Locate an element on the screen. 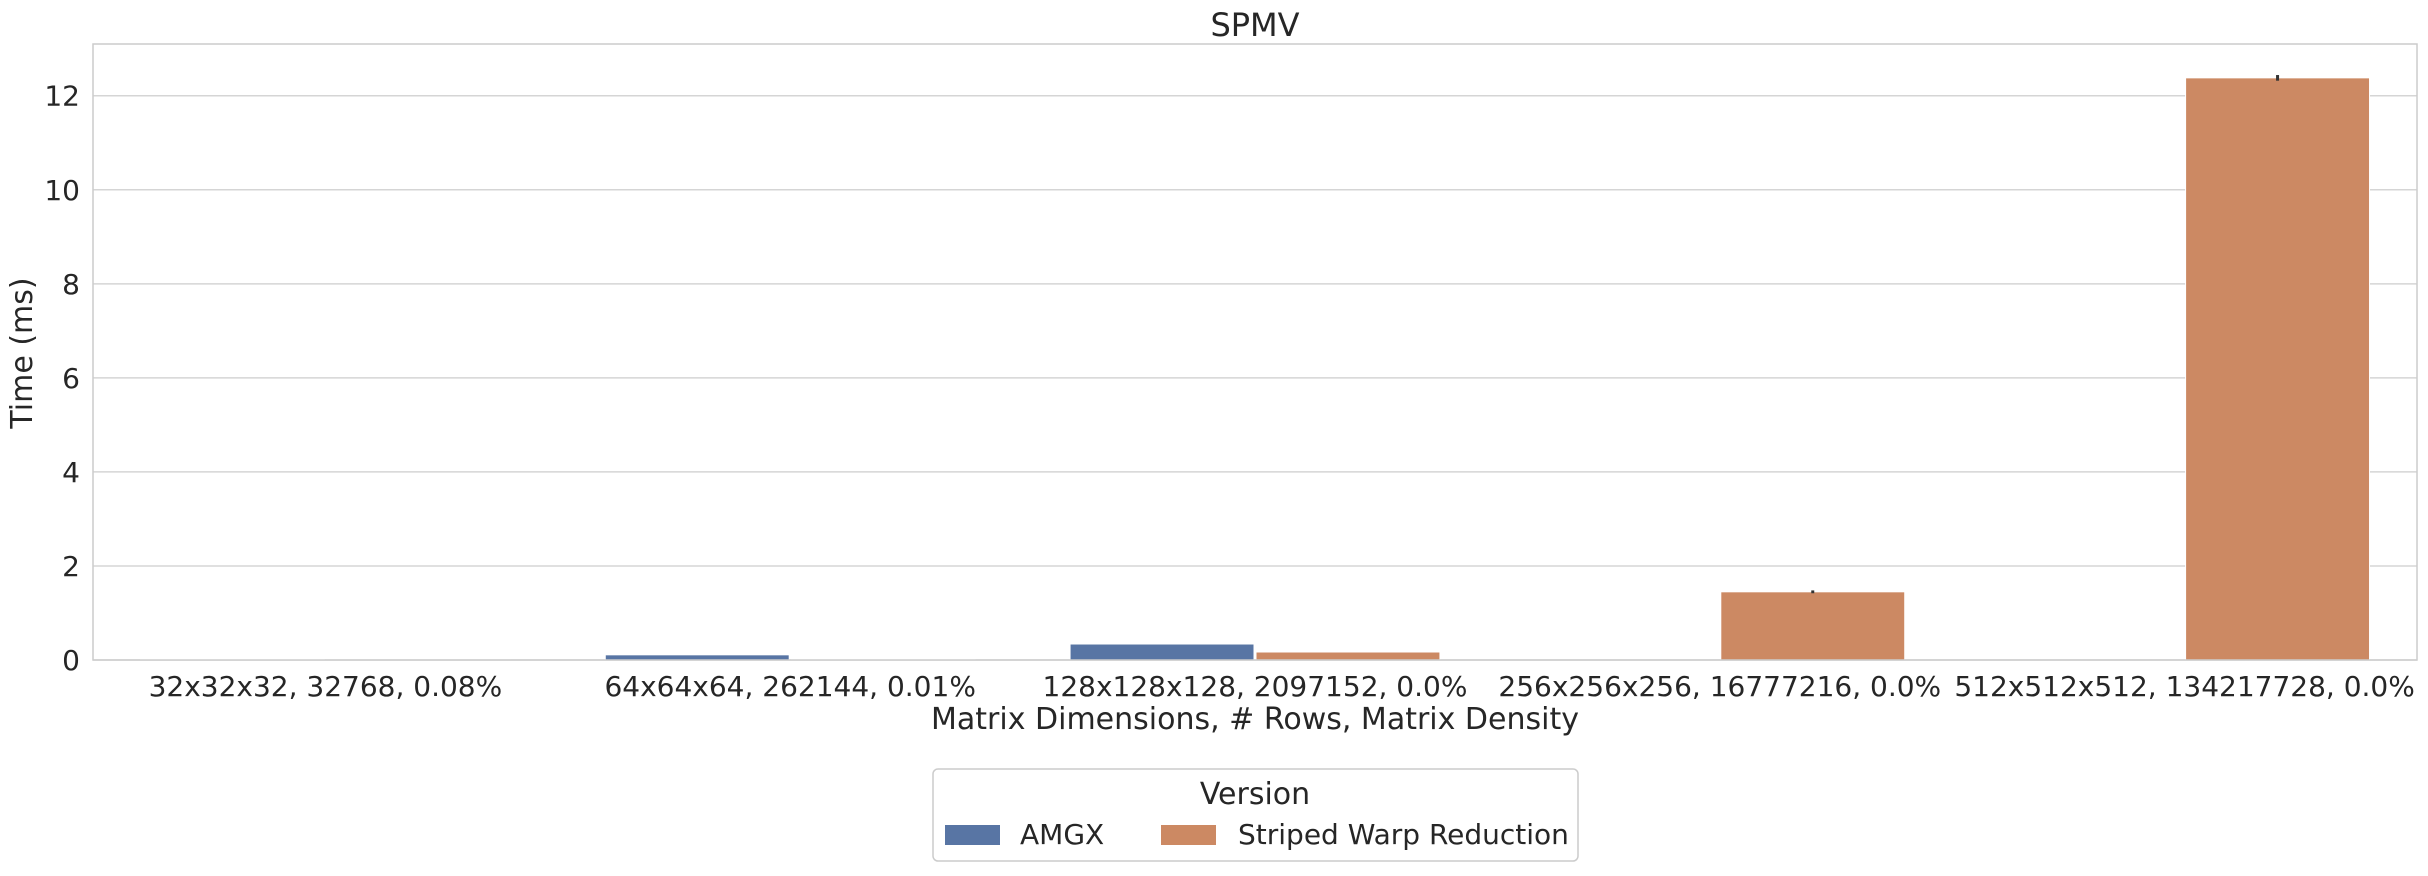 This screenshot has width=2428, height=876. y-tick-labels: 0 2 4 6 8 10 12 is located at coordinates (62, 378).